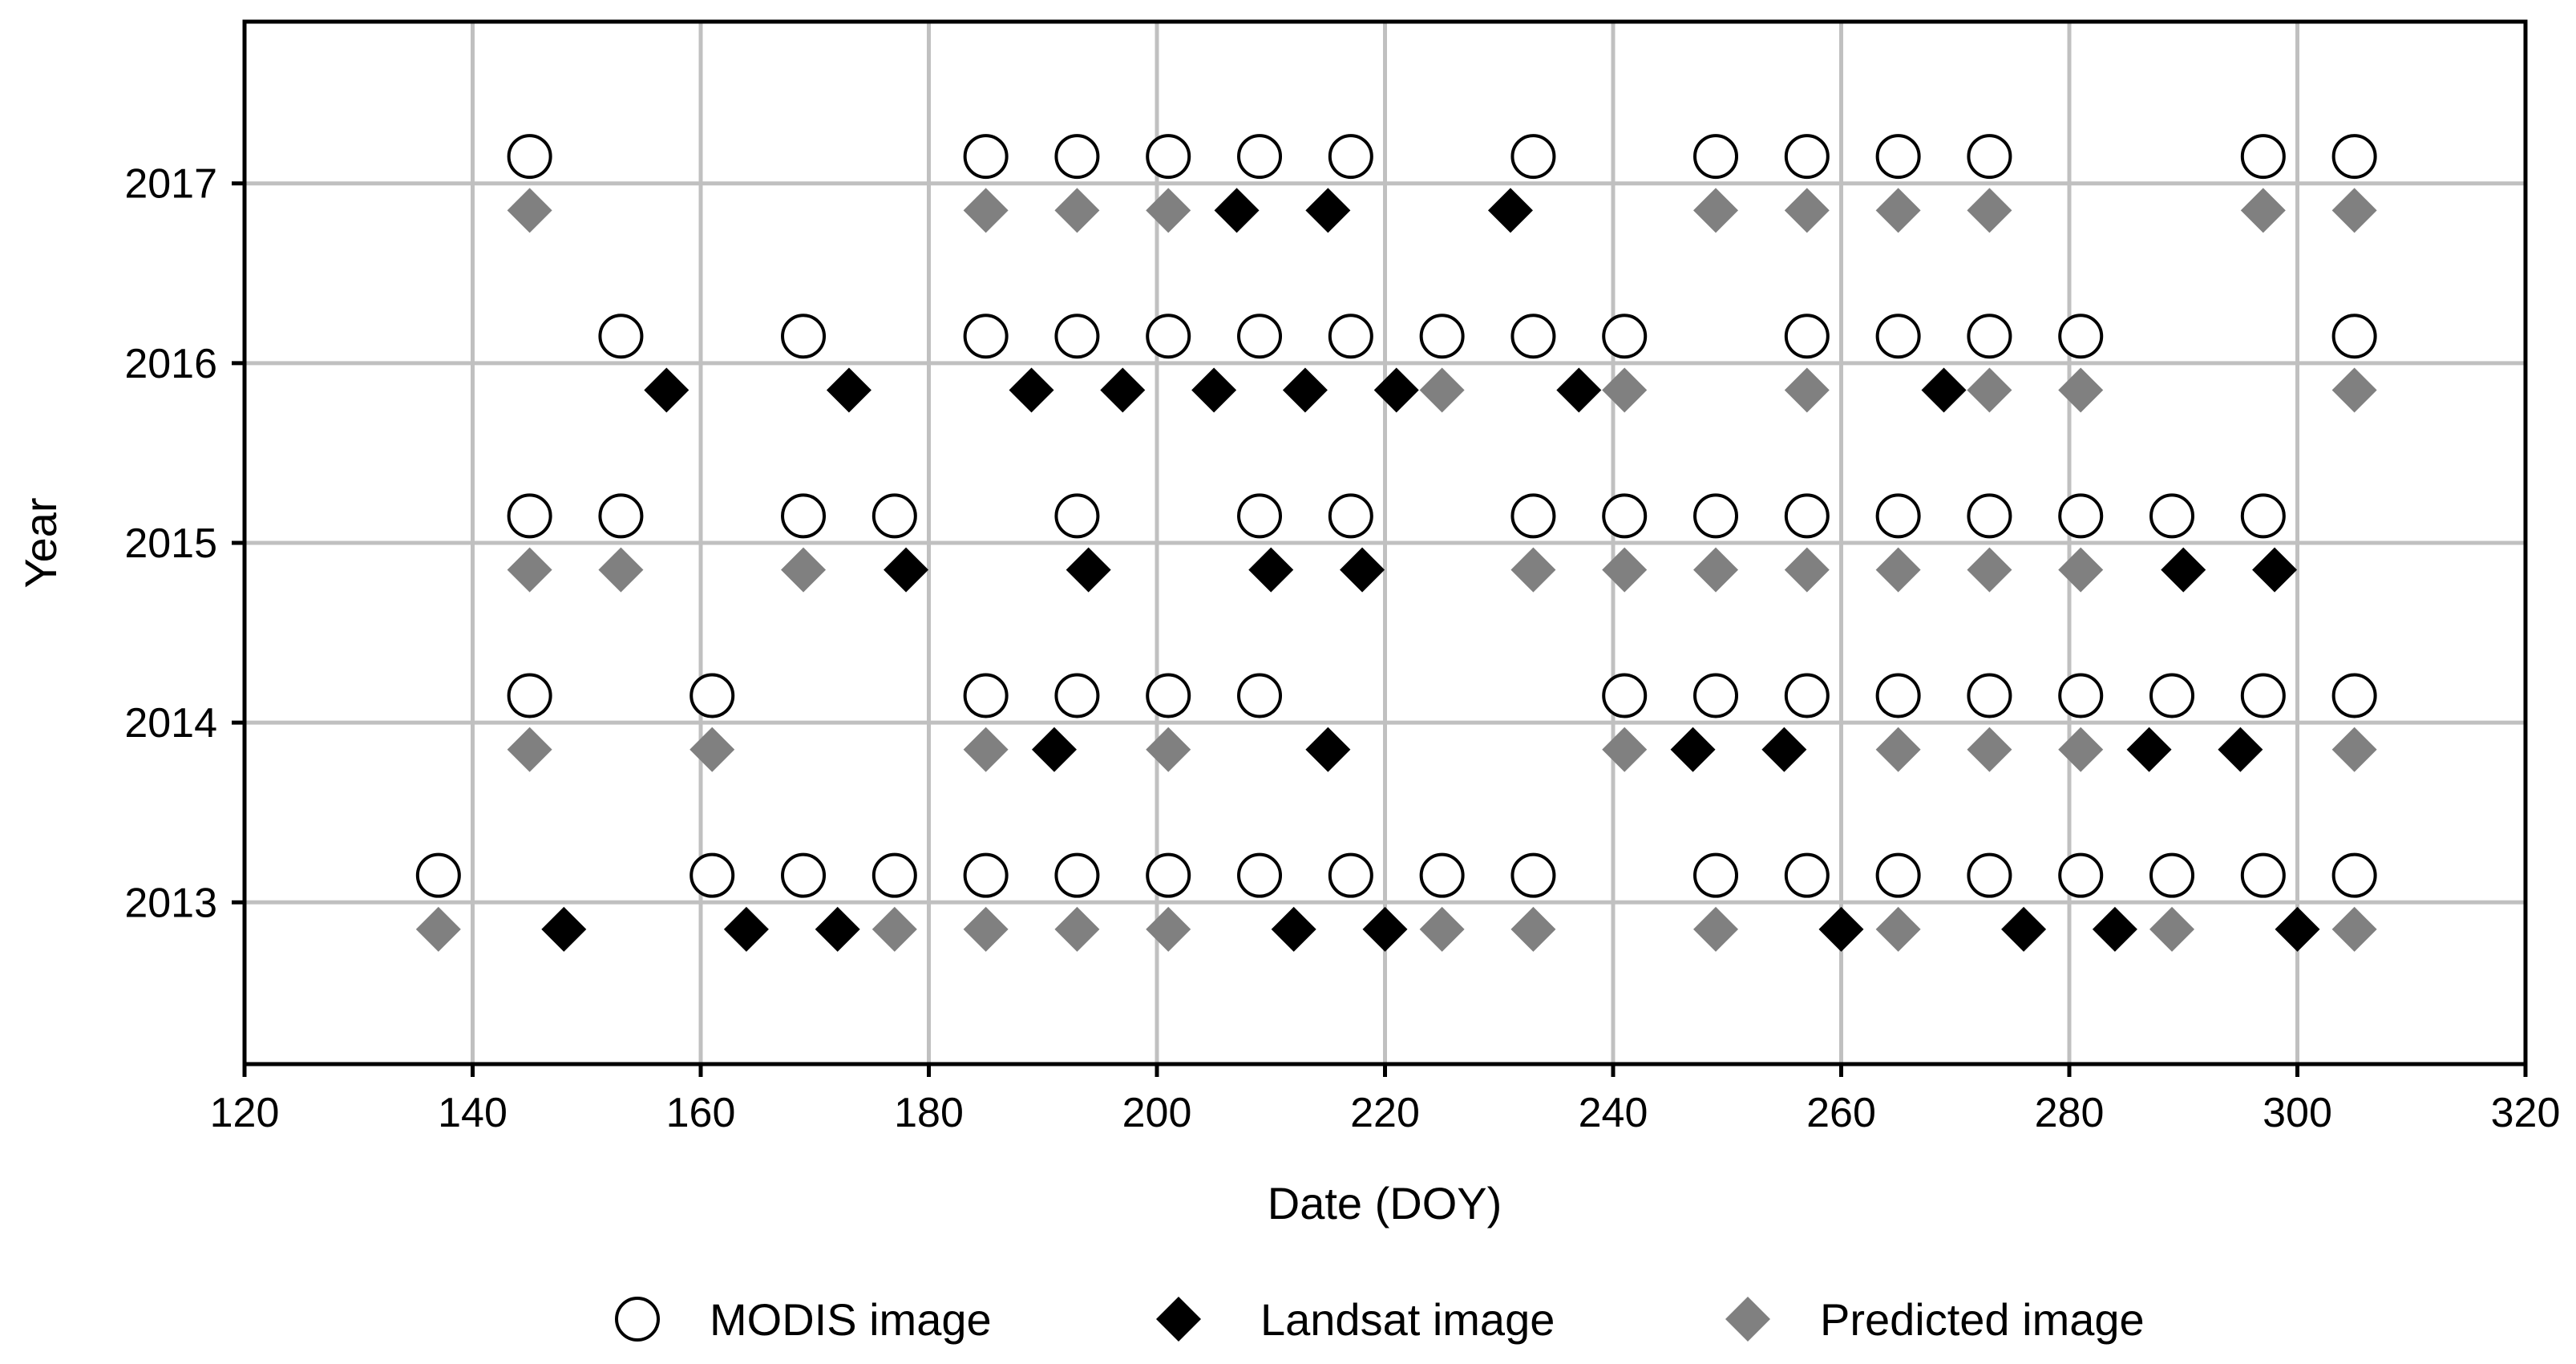 The width and height of the screenshot is (2576, 1364). I want to click on x-tick-label: 240, so click(1613, 1113).